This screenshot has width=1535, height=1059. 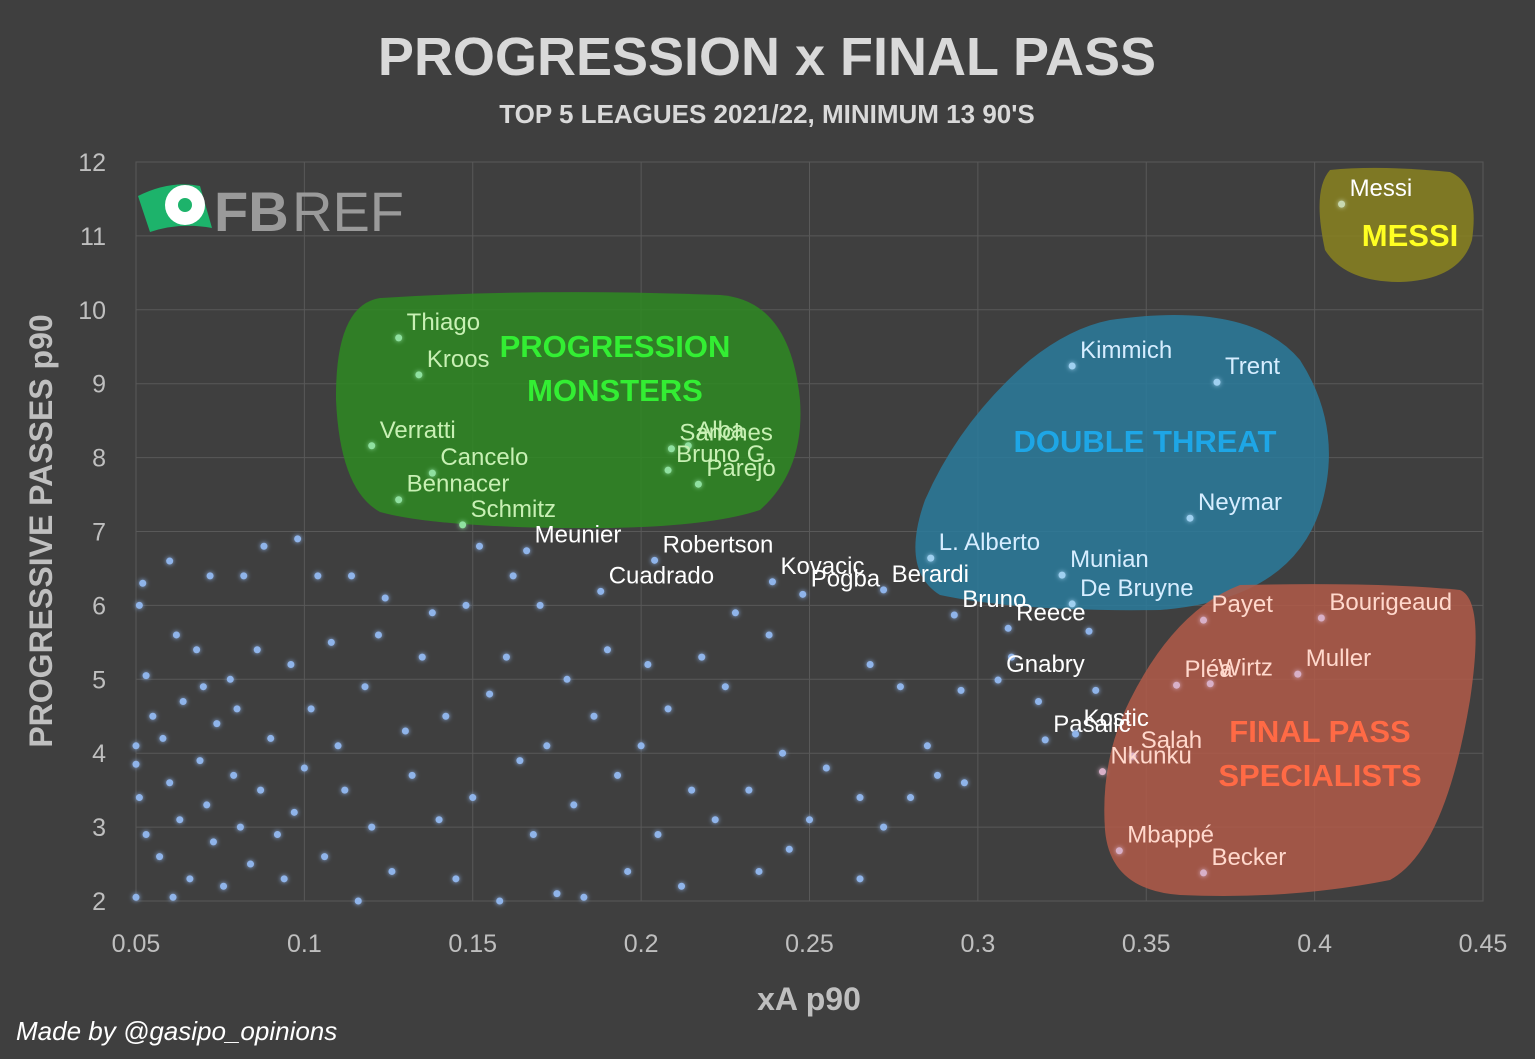 What do you see at coordinates (1045, 664) in the screenshot?
I see `point-label: Gnabry` at bounding box center [1045, 664].